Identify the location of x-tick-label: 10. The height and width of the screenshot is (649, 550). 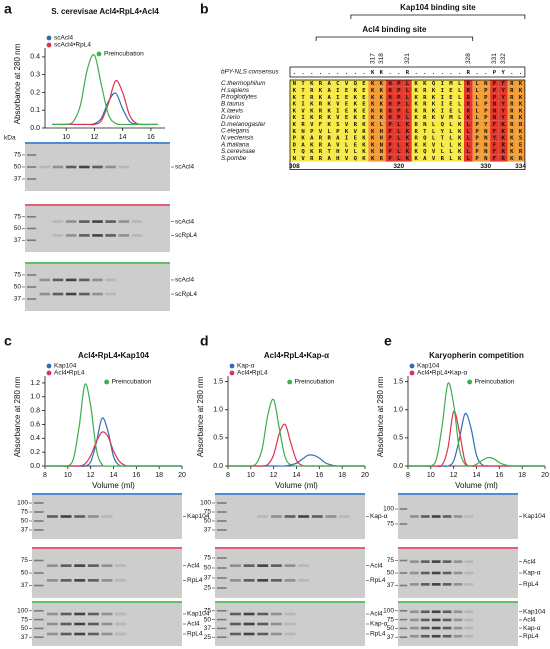
(68, 475).